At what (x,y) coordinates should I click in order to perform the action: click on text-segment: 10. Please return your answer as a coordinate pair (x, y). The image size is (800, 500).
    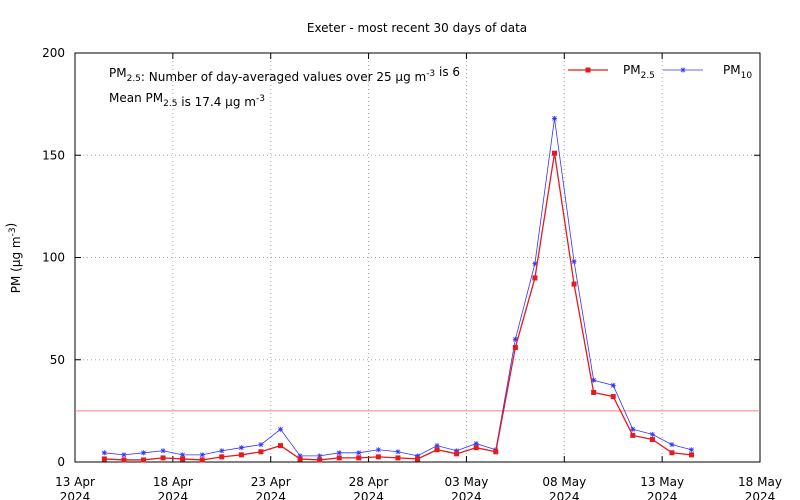
    Looking at the image, I should click on (747, 76).